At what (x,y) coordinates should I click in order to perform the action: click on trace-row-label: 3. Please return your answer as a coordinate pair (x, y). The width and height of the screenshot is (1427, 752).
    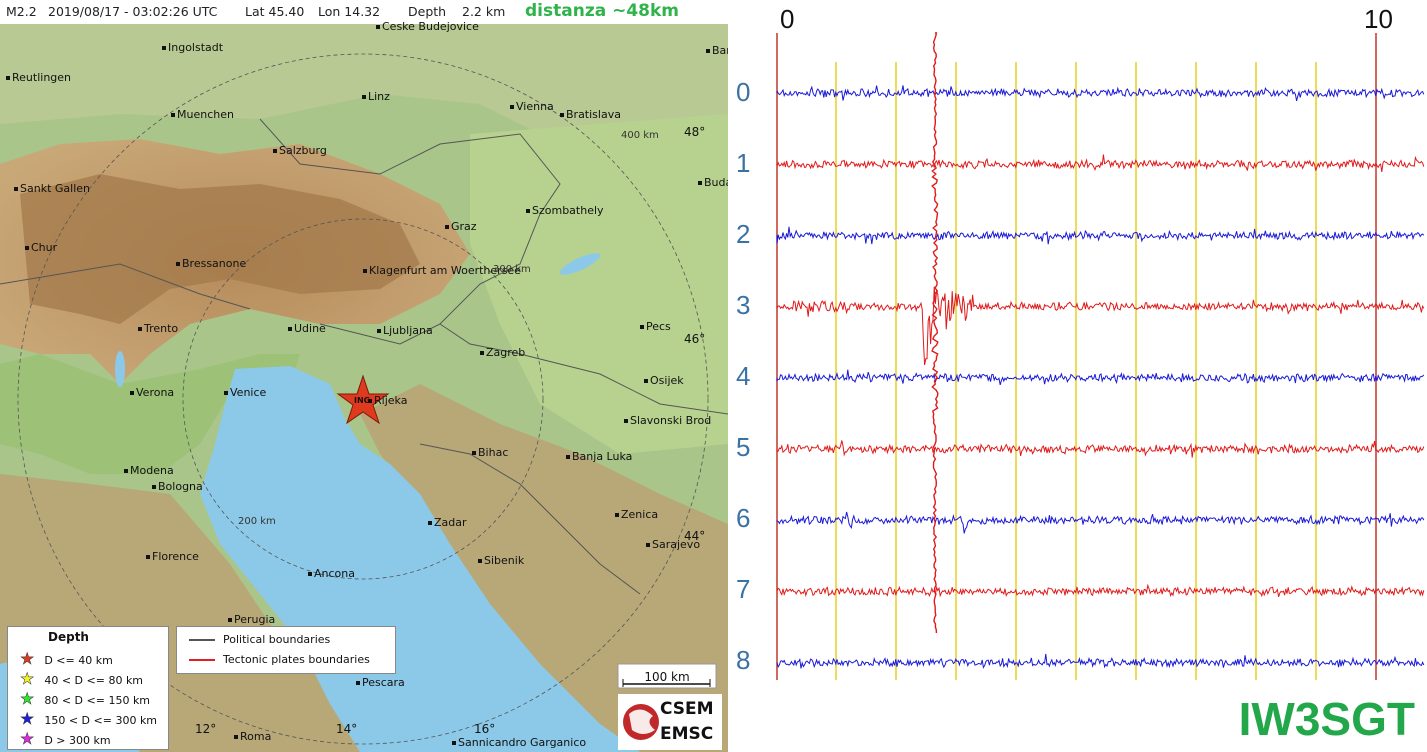
    Looking at the image, I should click on (743, 305).